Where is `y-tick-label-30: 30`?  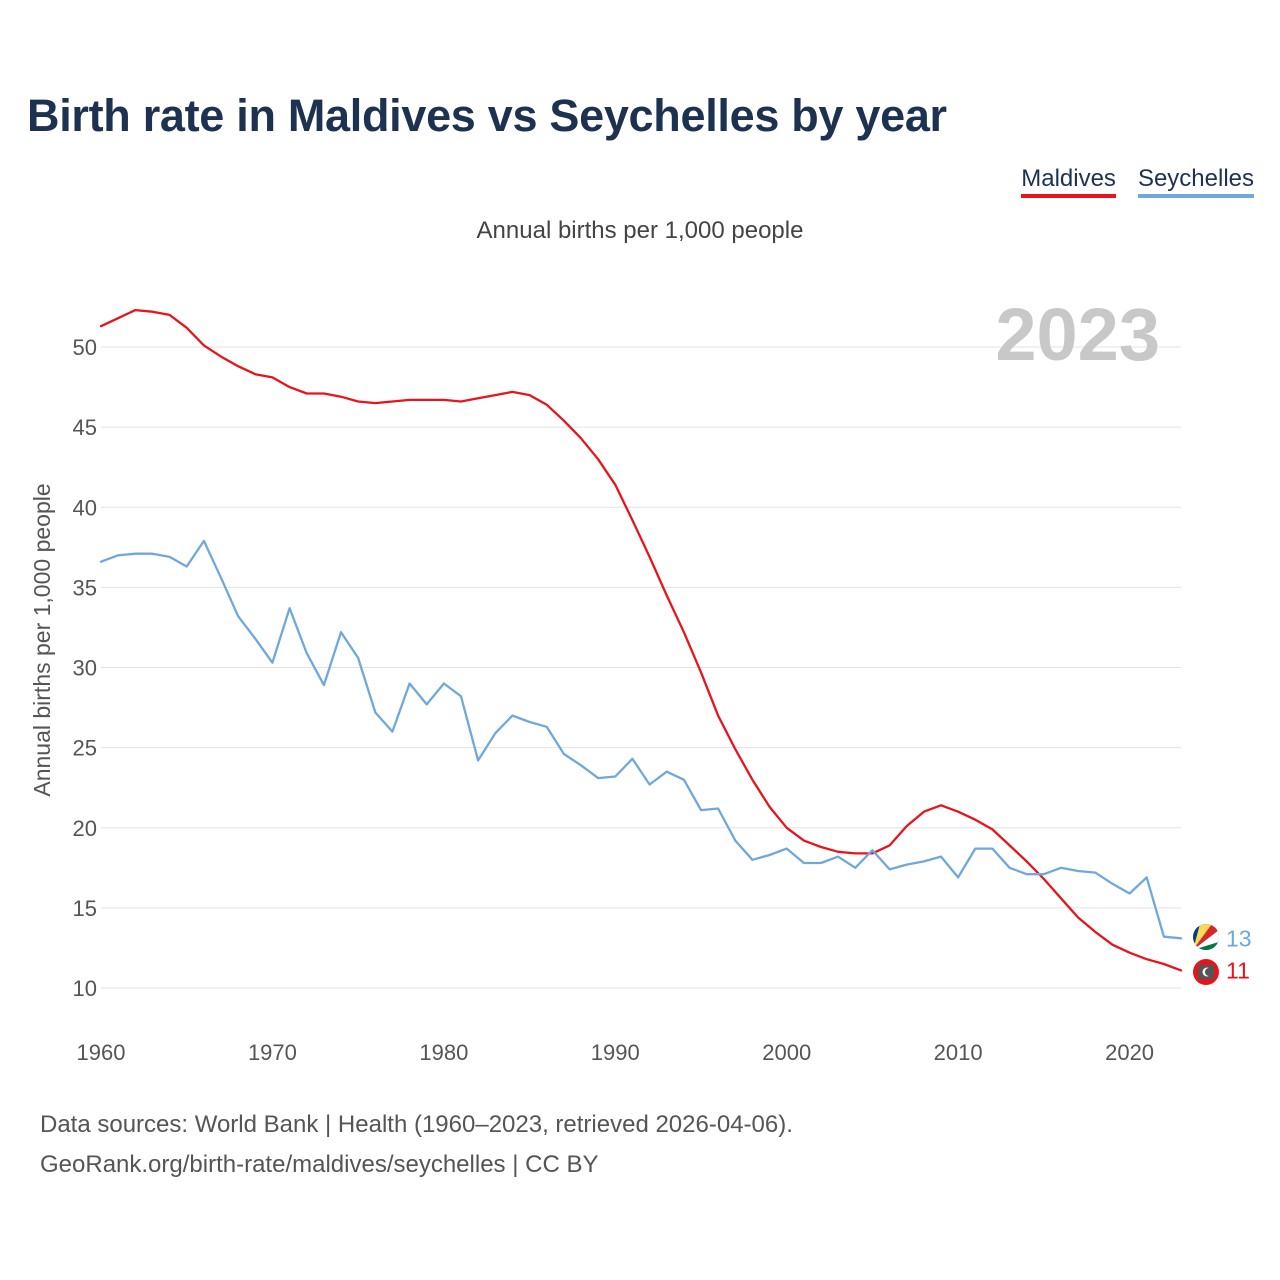 y-tick-label-30: 30 is located at coordinates (85, 668).